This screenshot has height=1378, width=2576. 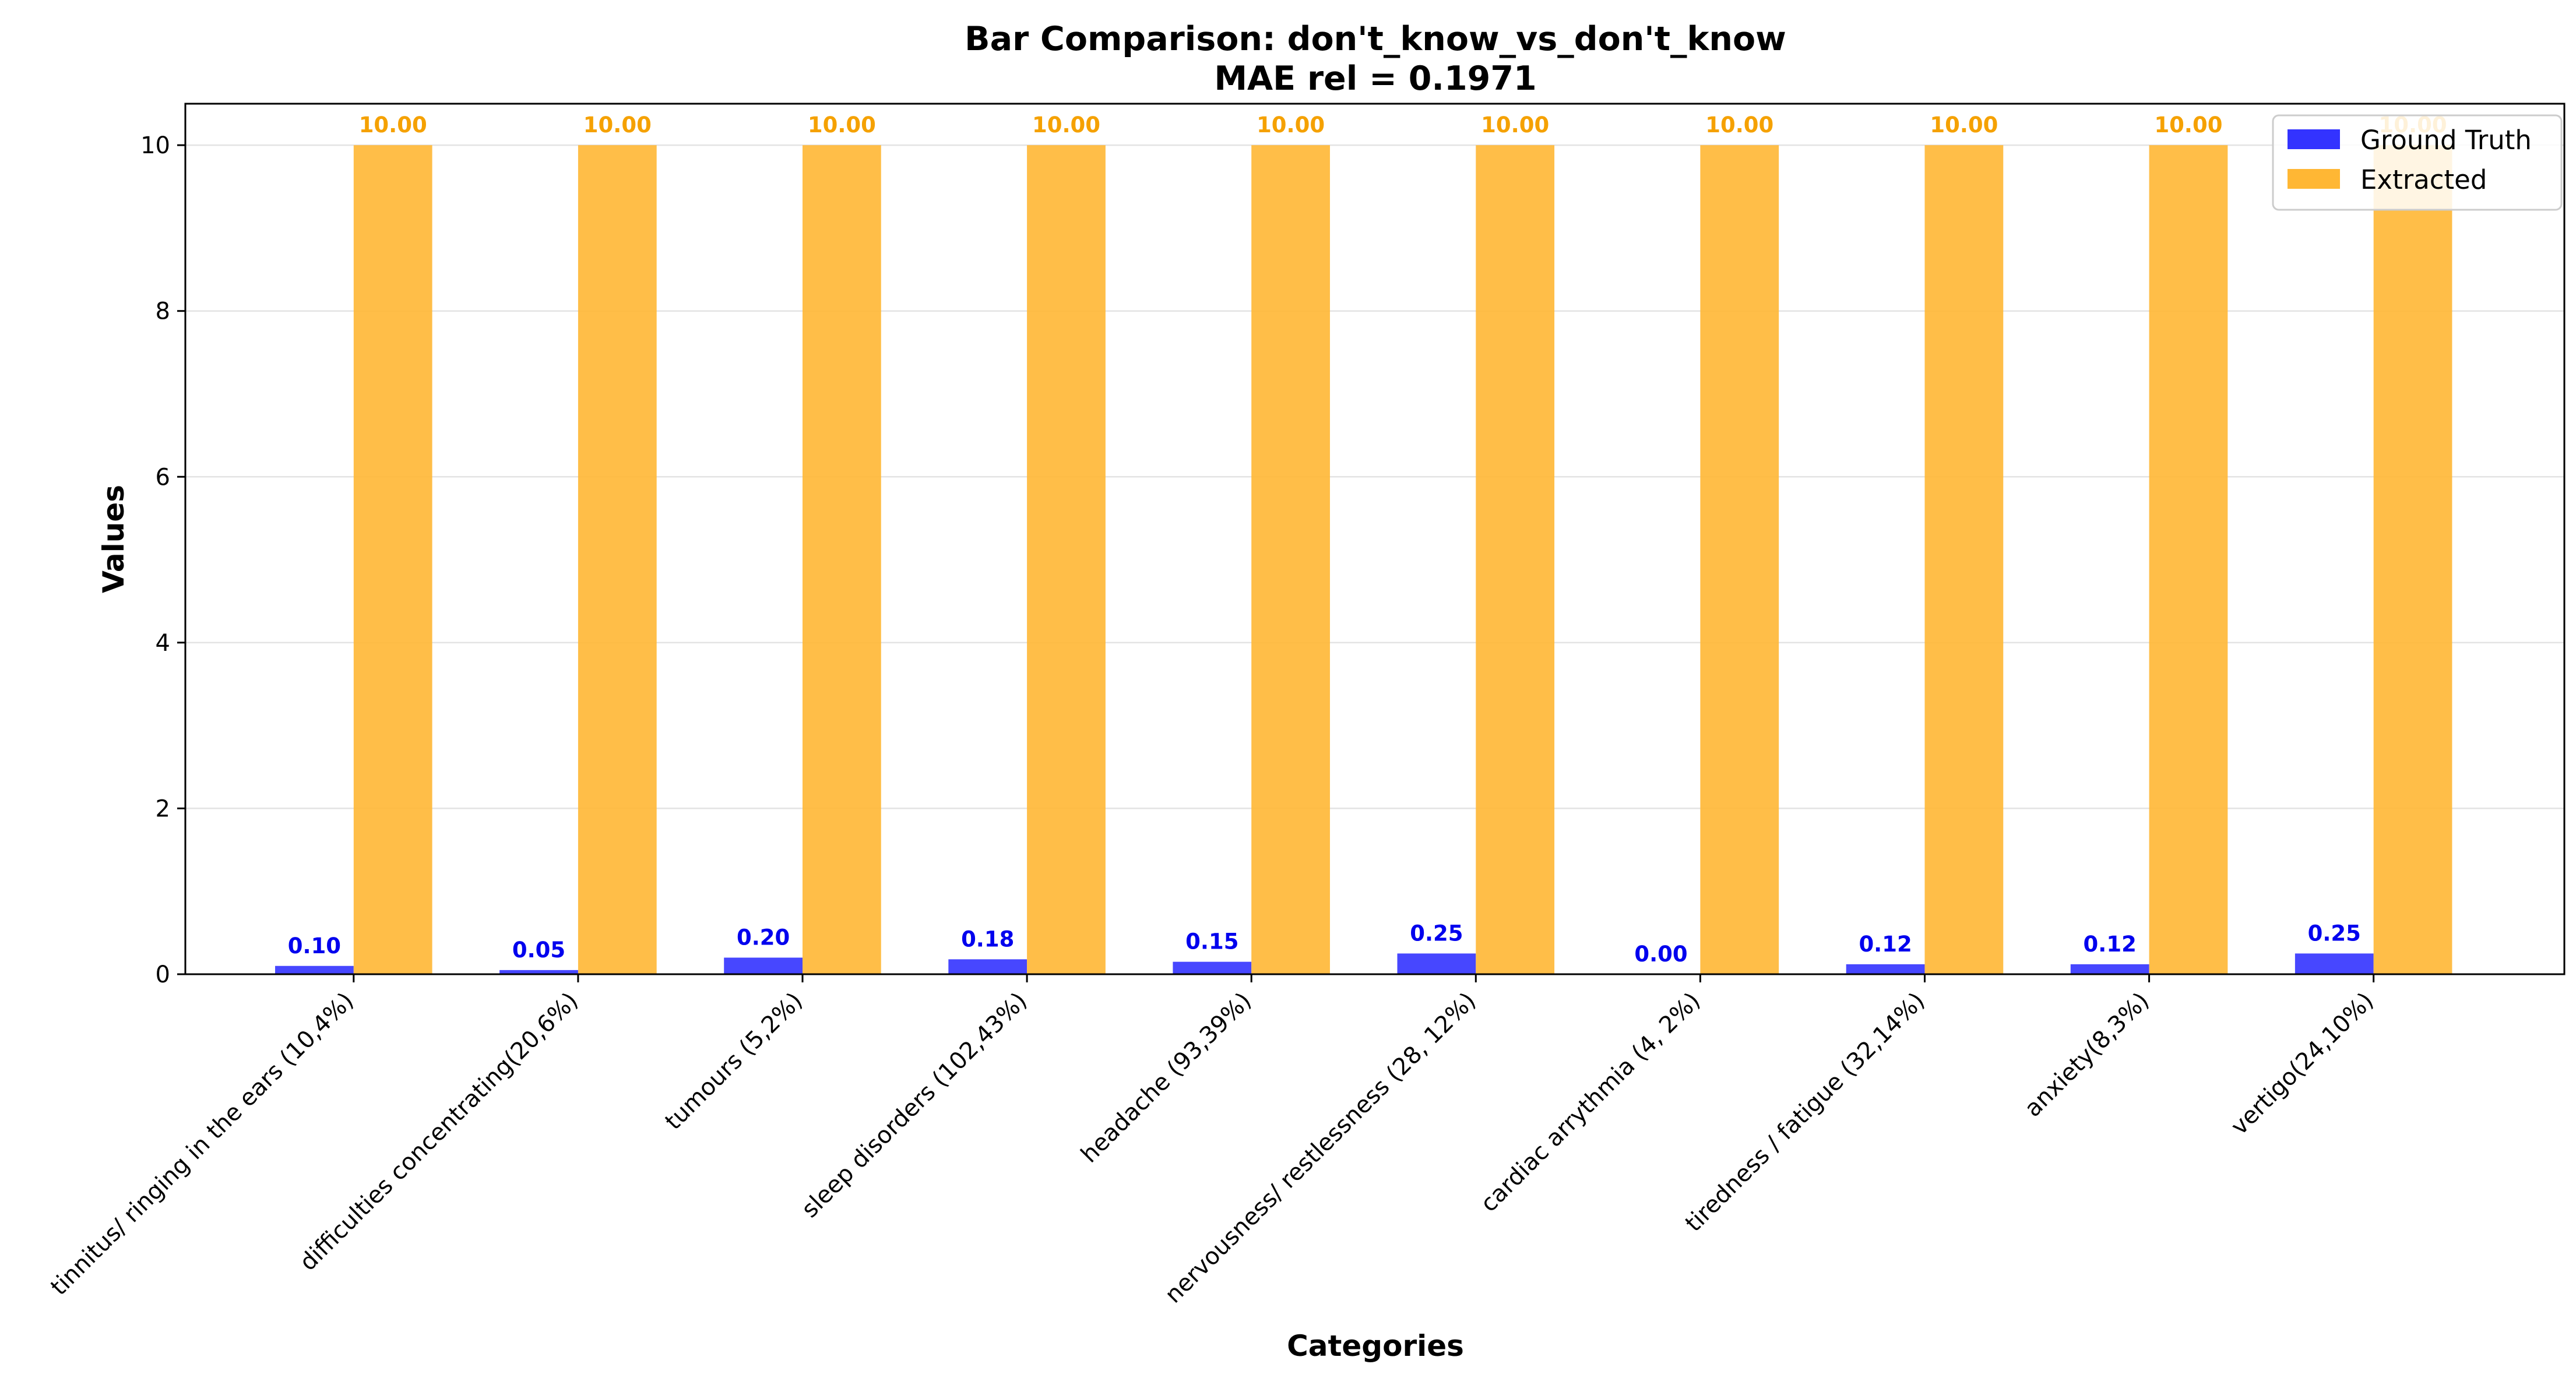 What do you see at coordinates (1375, 78) in the screenshot?
I see `chart-title-line-2: MAE rel = 0.1971` at bounding box center [1375, 78].